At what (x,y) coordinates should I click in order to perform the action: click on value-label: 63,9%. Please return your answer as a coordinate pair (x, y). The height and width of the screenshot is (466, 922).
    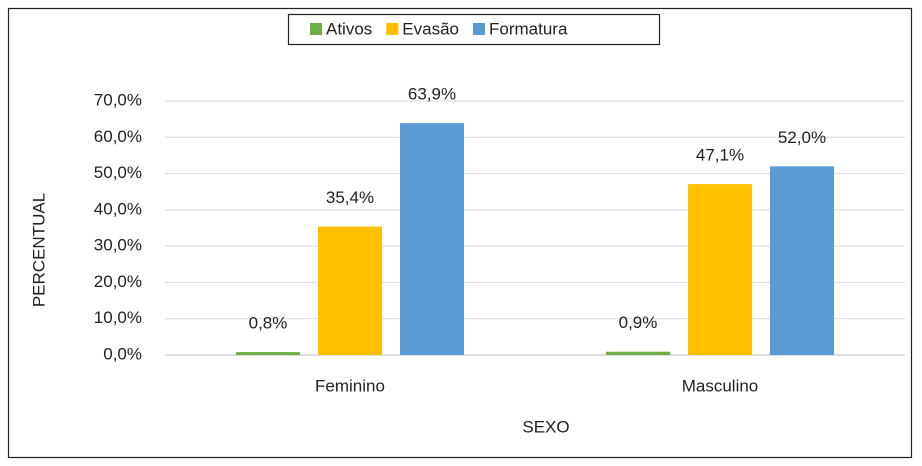
    Looking at the image, I should click on (432, 94).